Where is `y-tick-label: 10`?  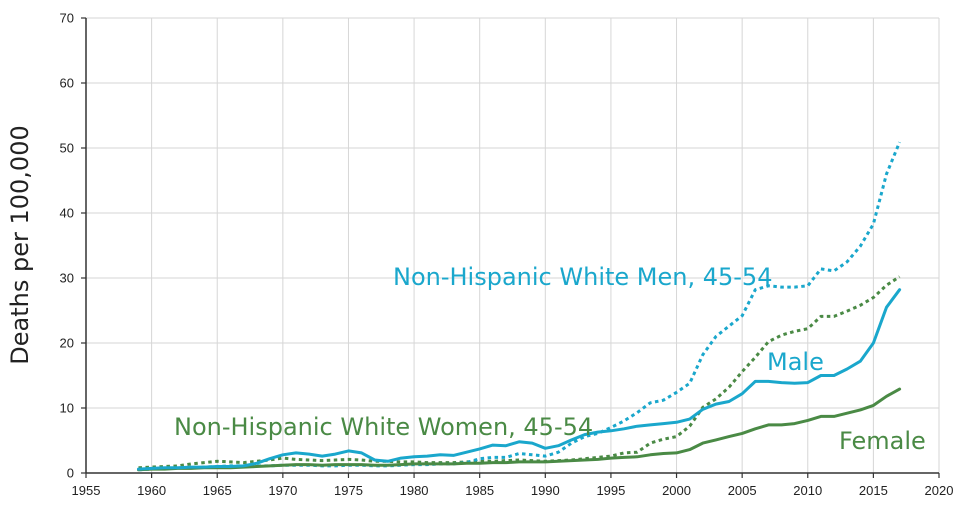 y-tick-label: 10 is located at coordinates (67, 408).